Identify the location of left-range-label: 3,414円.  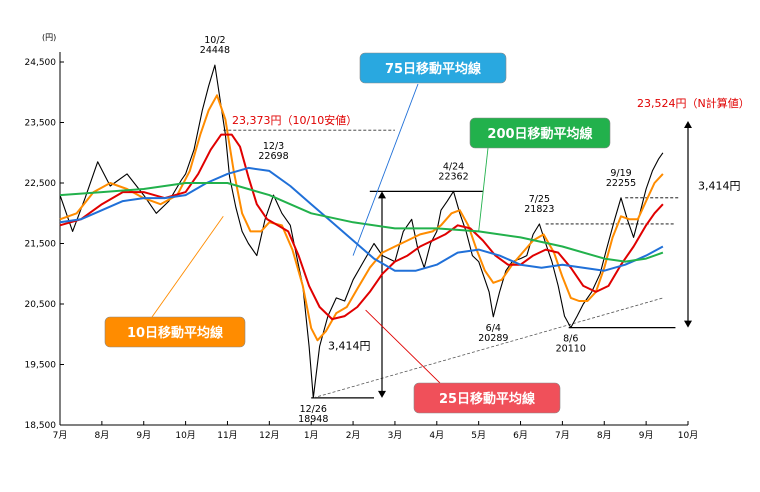
(349, 346).